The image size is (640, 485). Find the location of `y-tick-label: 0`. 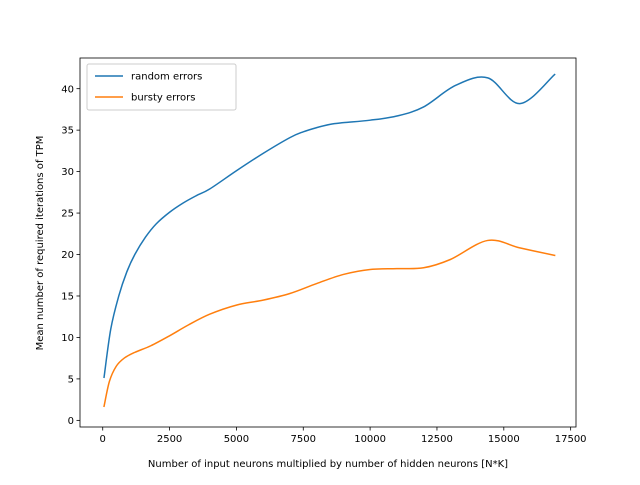

y-tick-label: 0 is located at coordinates (71, 421).